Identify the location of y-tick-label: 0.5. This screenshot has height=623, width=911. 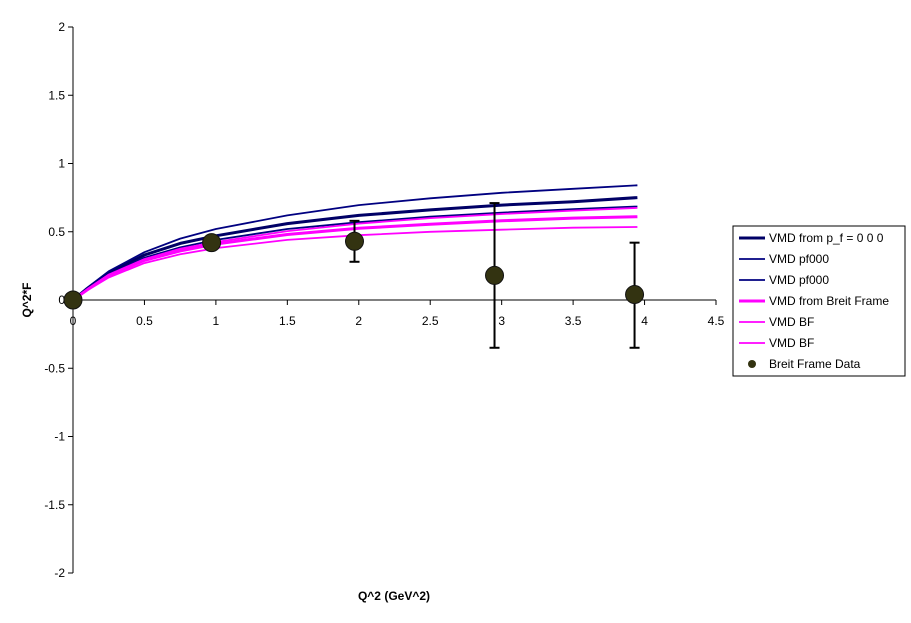
(56, 232).